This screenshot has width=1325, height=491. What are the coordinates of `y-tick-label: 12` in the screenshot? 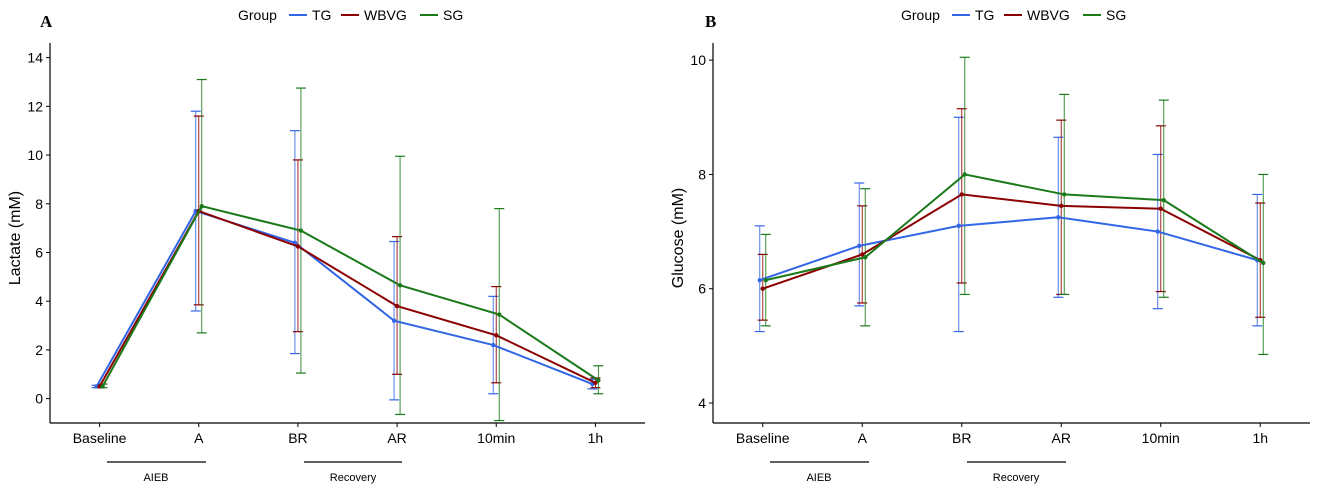 It's located at (35, 106).